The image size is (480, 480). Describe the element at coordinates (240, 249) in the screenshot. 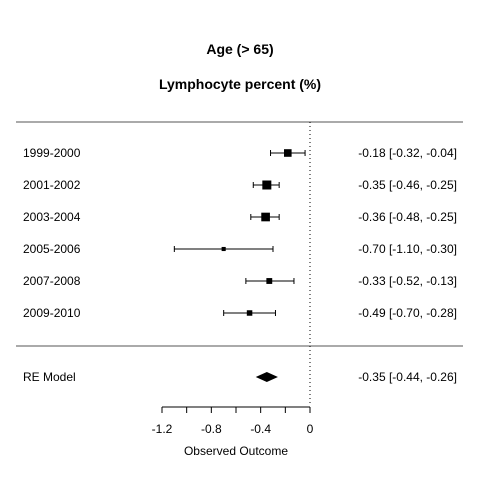

I see `study-row: 2005-2006 -0.70 [-1.10, -0.30]` at that location.